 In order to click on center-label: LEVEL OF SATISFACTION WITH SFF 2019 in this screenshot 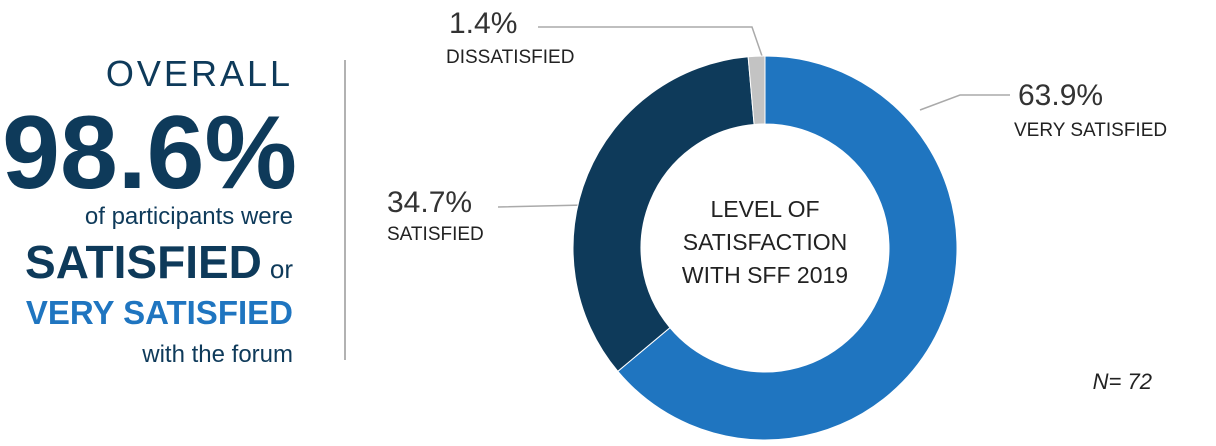, I will do `click(765, 242)`.